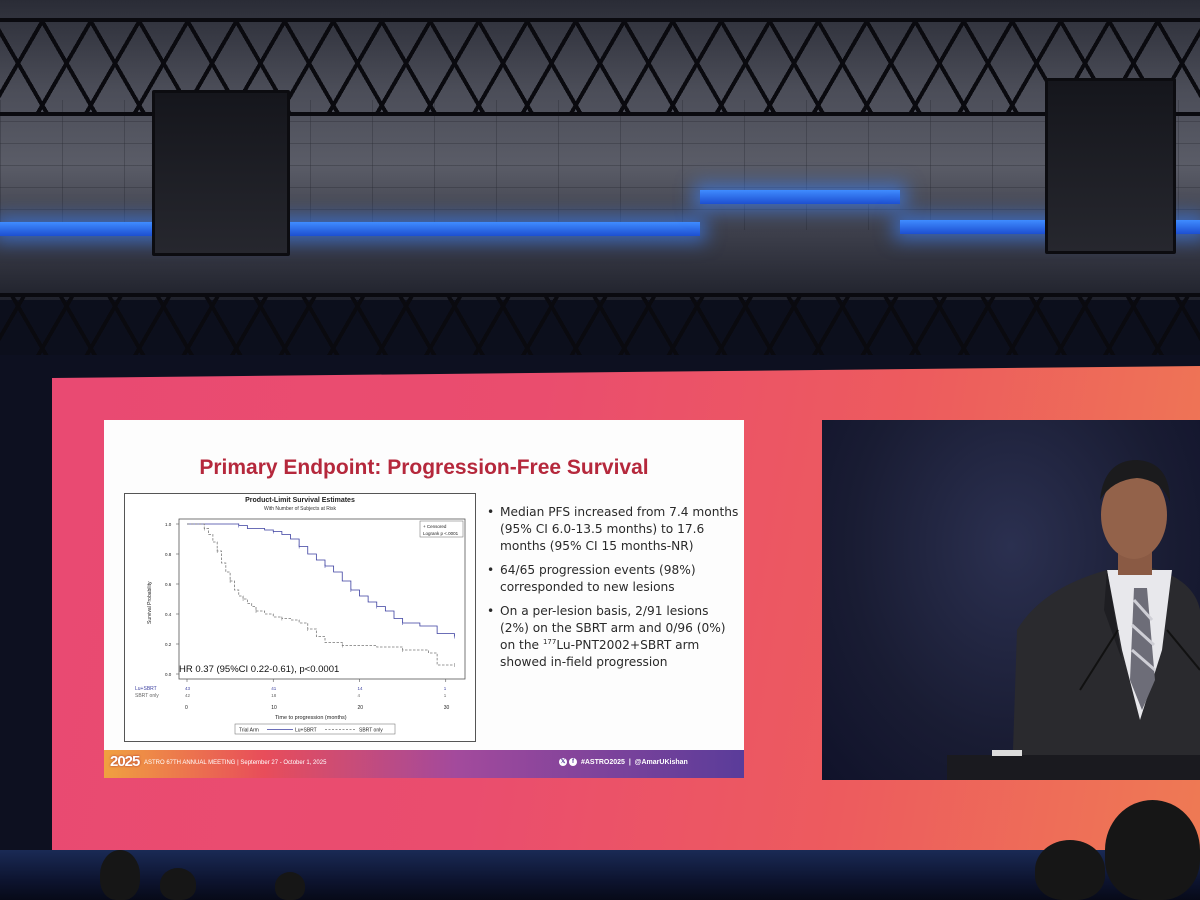  Describe the element at coordinates (172, 599) in the screenshot. I see `y-axis-ticks: 0.0 0.2 0.4 0.6 0.8 1.0` at that location.